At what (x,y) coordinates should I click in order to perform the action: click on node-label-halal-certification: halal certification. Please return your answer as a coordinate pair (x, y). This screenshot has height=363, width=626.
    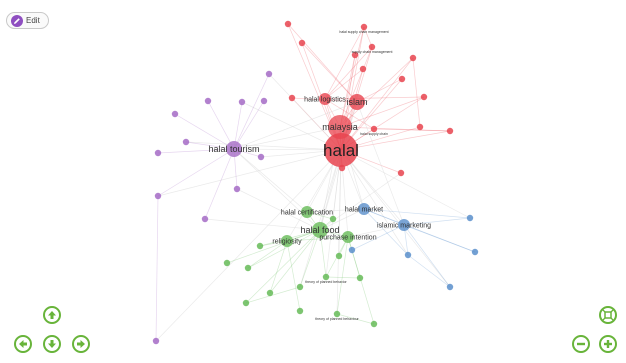
    Looking at the image, I should click on (307, 212).